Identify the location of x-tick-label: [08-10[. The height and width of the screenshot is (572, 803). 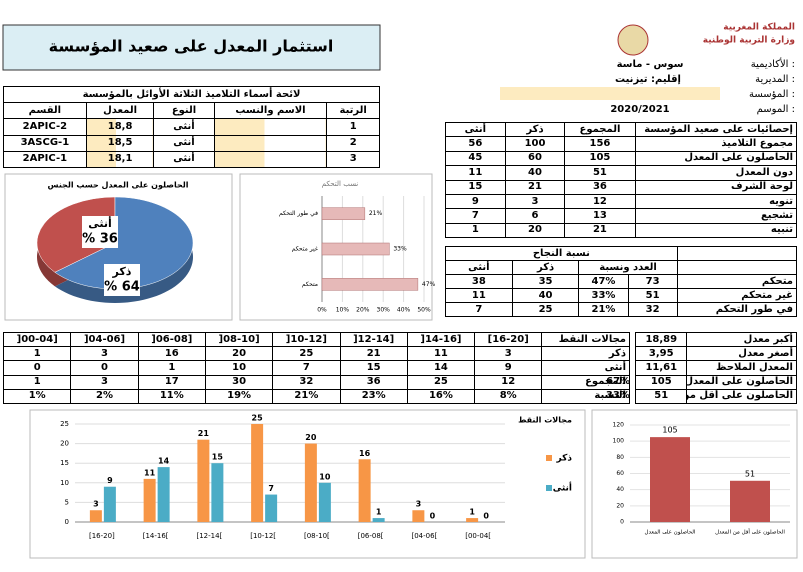
(317, 536).